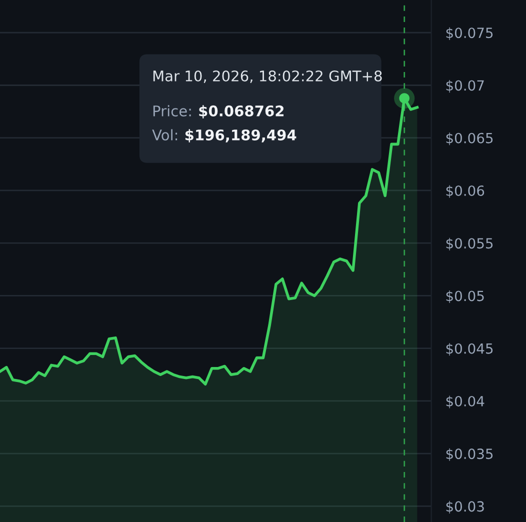 The height and width of the screenshot is (522, 526). What do you see at coordinates (465, 297) in the screenshot?
I see `y-tick-label: $0.05` at bounding box center [465, 297].